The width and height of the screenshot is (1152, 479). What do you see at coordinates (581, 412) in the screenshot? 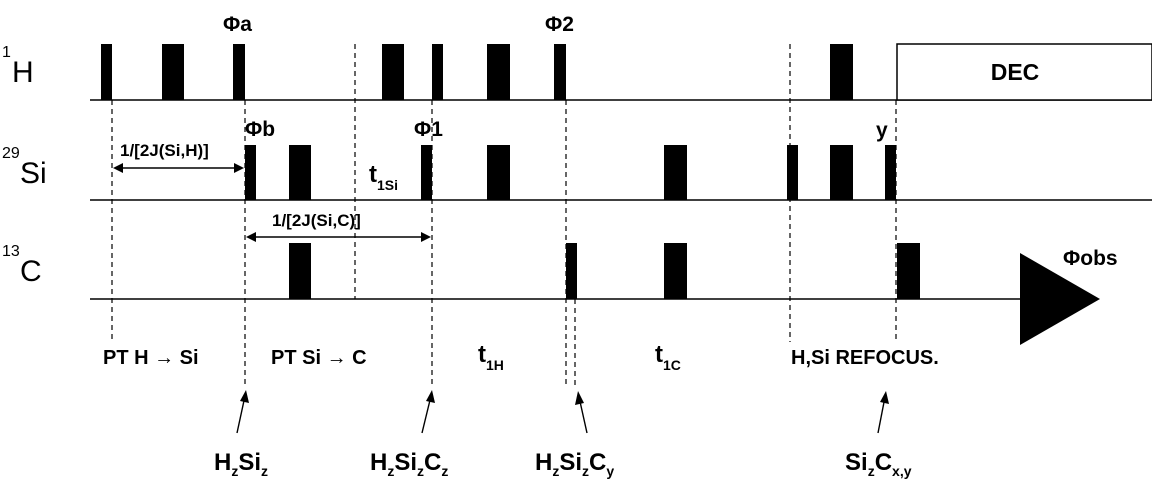
I see `pointer-arrow-hzsizcy` at bounding box center [581, 412].